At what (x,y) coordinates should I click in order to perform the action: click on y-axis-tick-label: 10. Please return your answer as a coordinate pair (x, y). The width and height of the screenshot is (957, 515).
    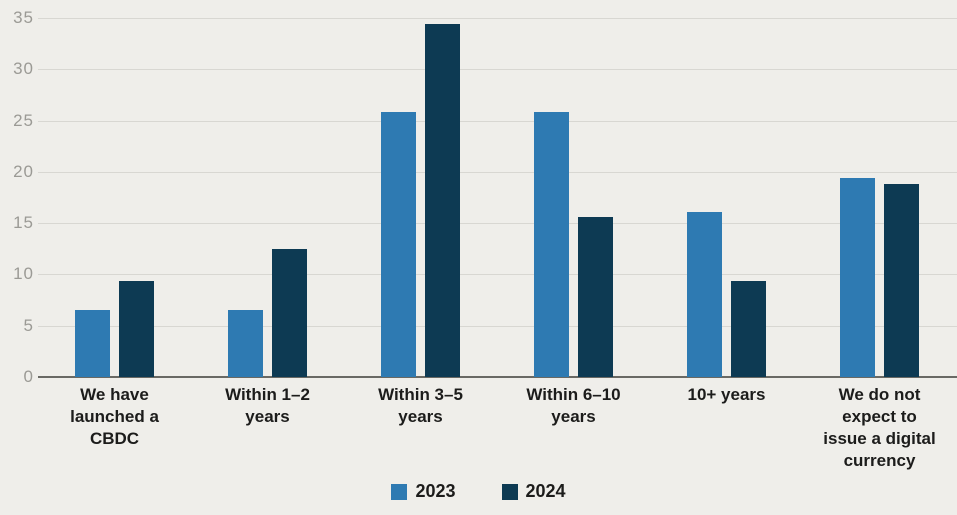
    Looking at the image, I should click on (23, 274).